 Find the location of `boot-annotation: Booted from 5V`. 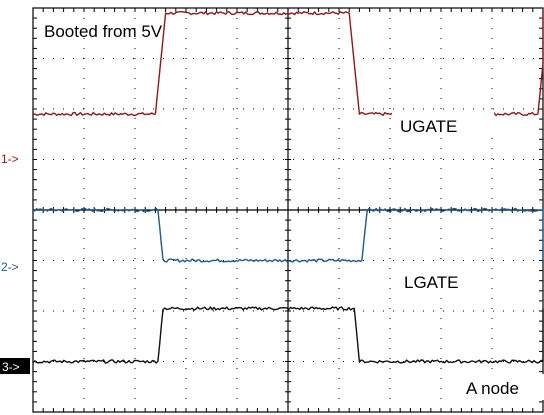

boot-annotation: Booted from 5V is located at coordinates (103, 31).